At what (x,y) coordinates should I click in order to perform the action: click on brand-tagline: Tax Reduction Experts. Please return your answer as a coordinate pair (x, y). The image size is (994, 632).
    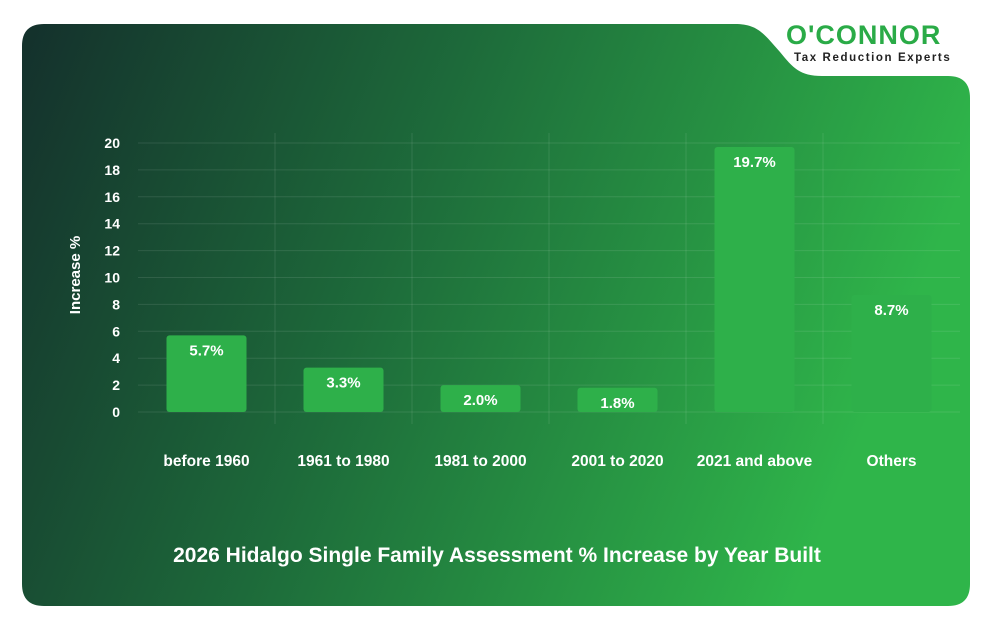
    Looking at the image, I should click on (873, 58).